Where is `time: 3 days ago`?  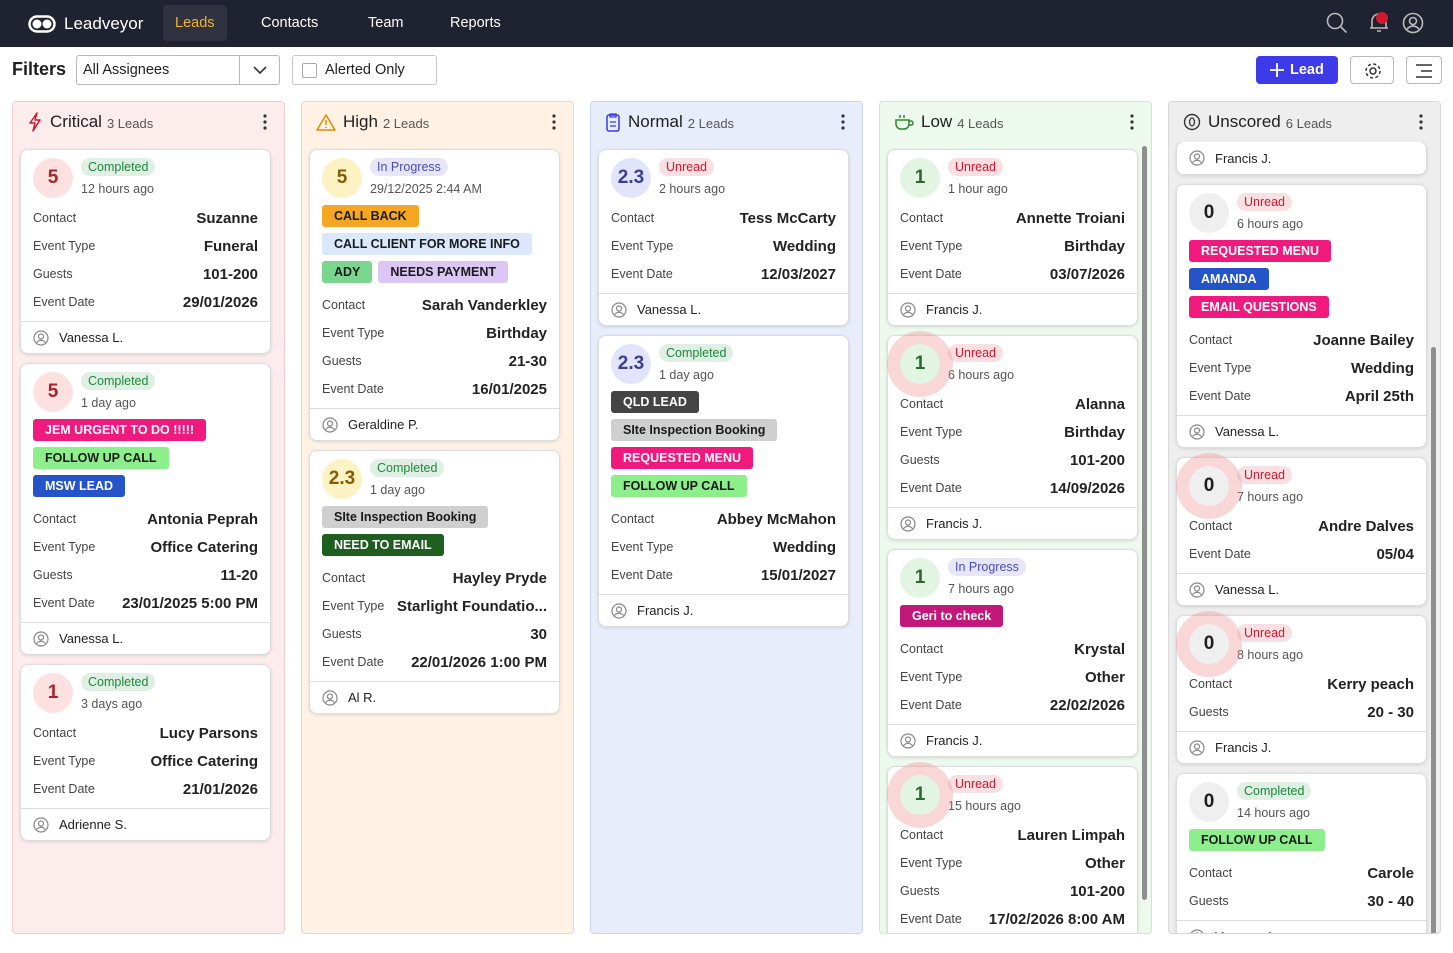 time: 3 days ago is located at coordinates (112, 704).